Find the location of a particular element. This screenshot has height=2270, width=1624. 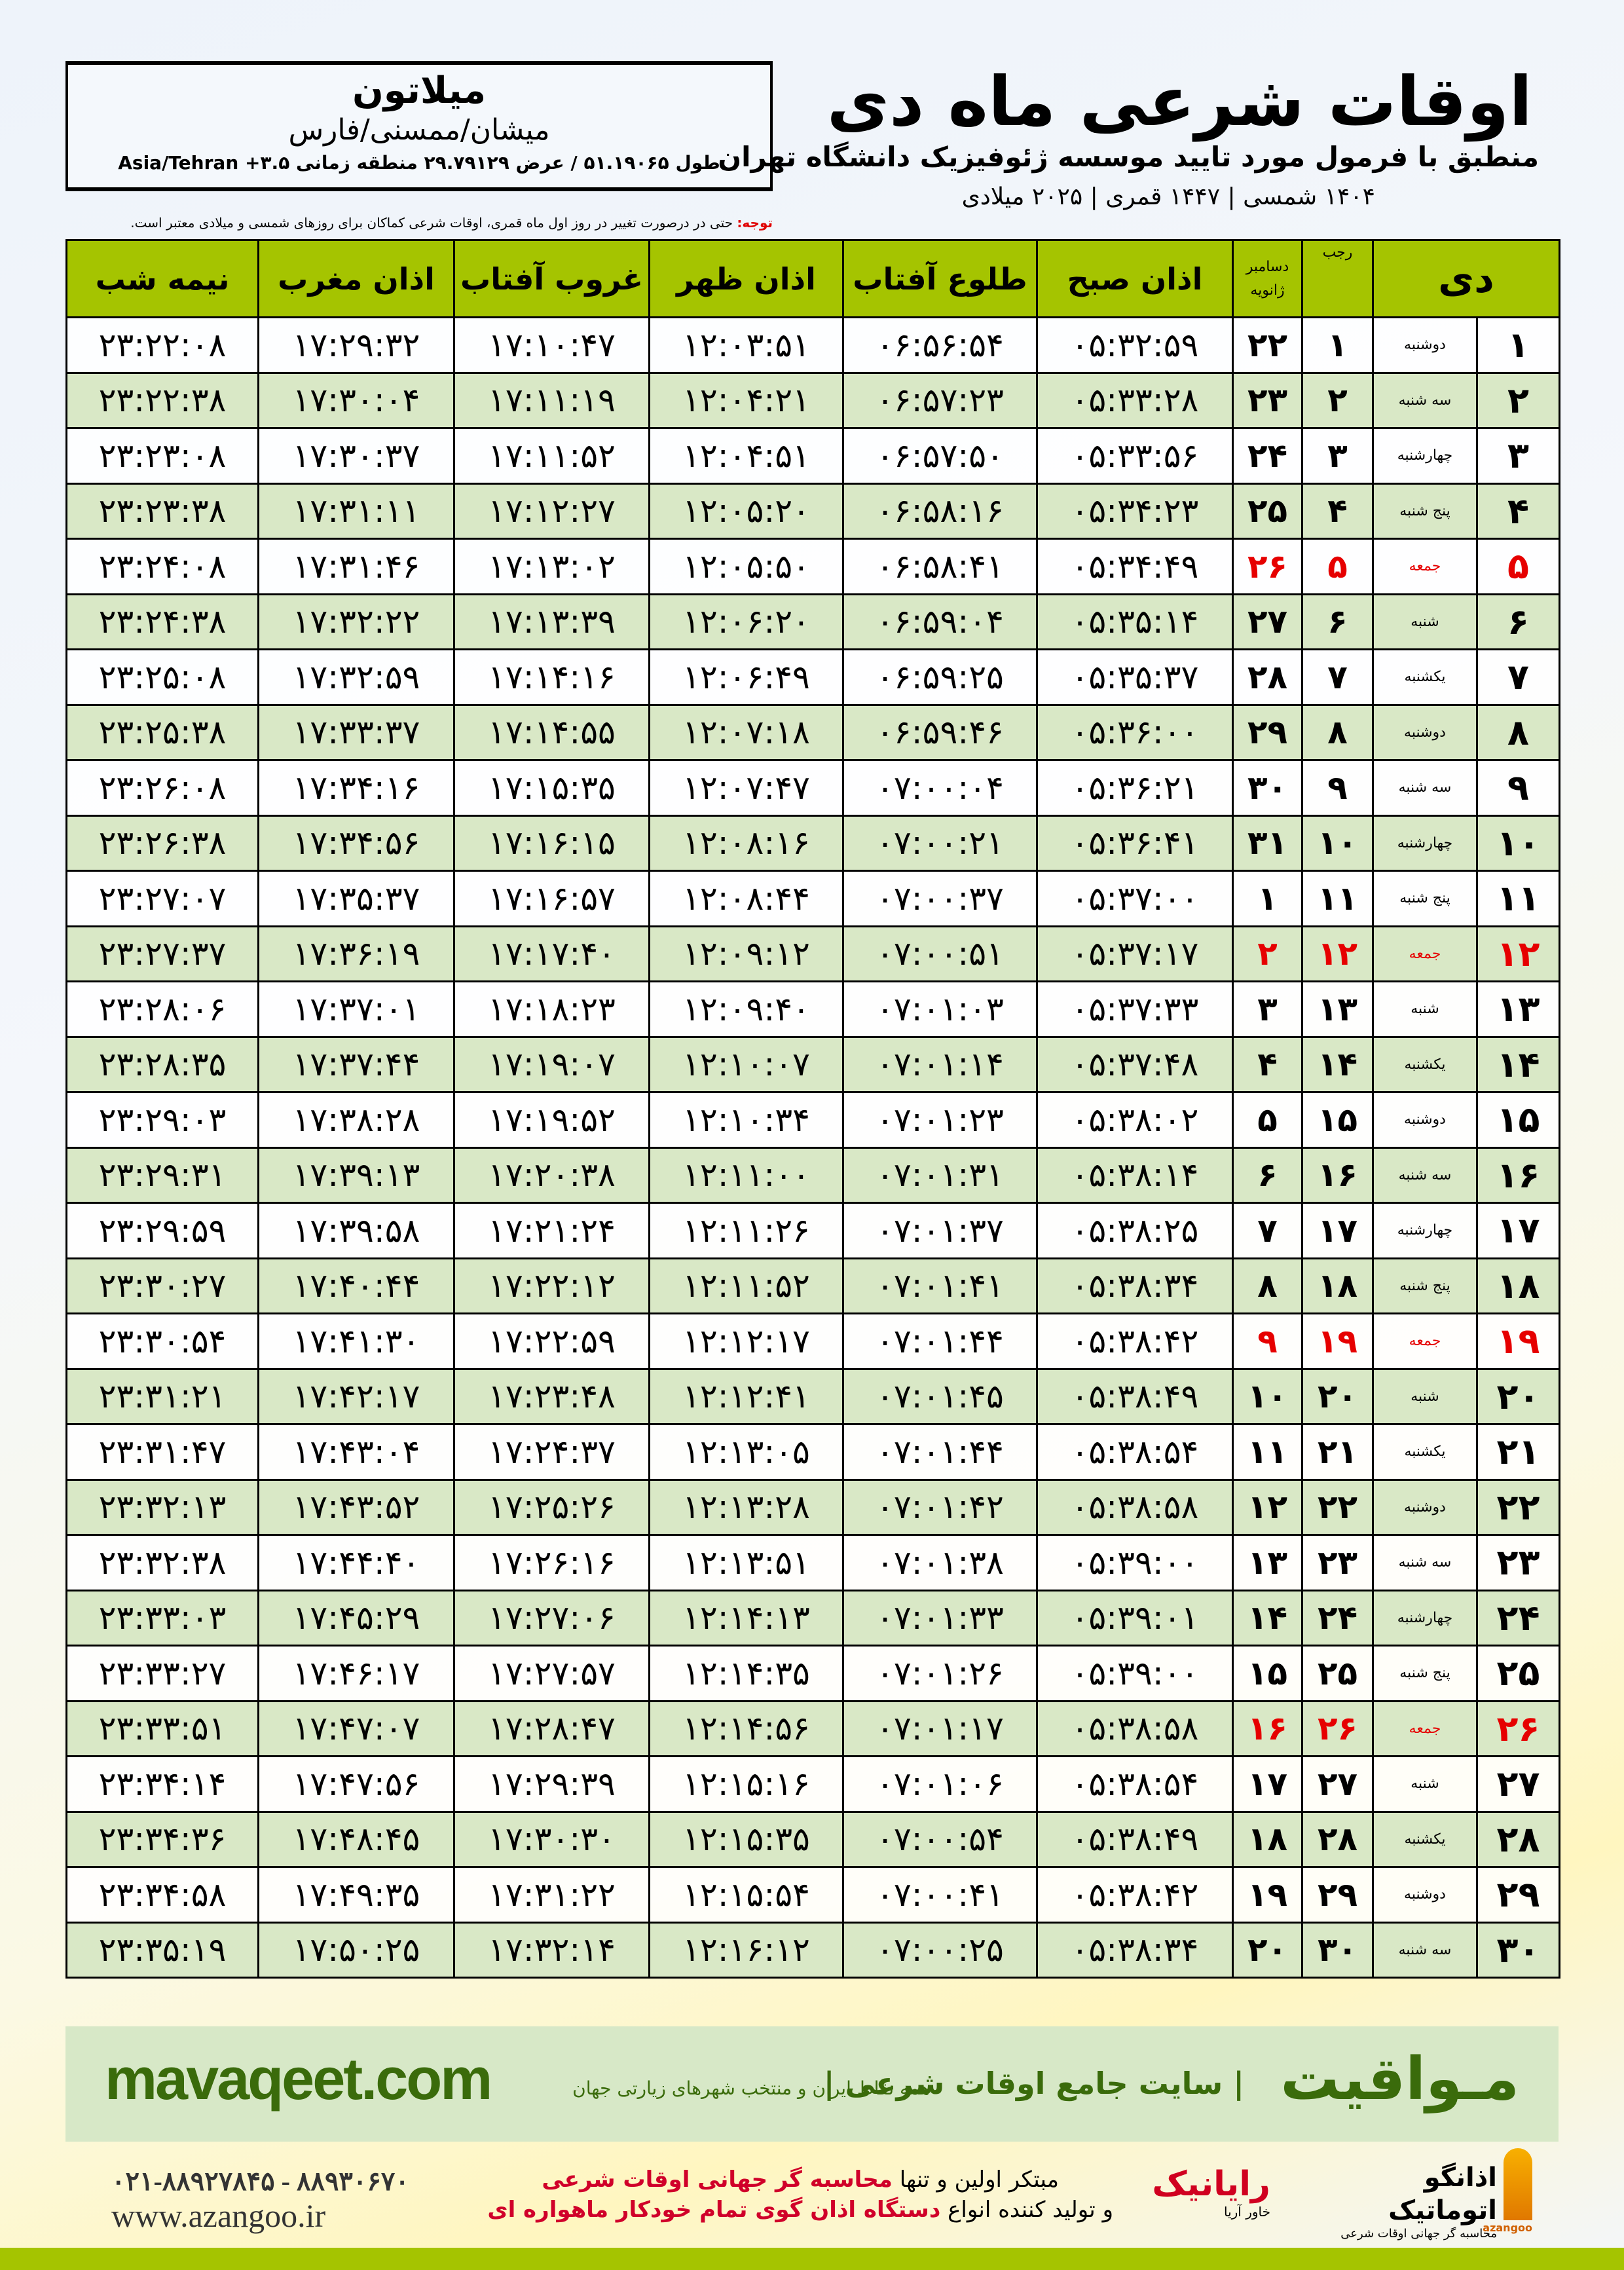

bottom-bar is located at coordinates (812, 2259).